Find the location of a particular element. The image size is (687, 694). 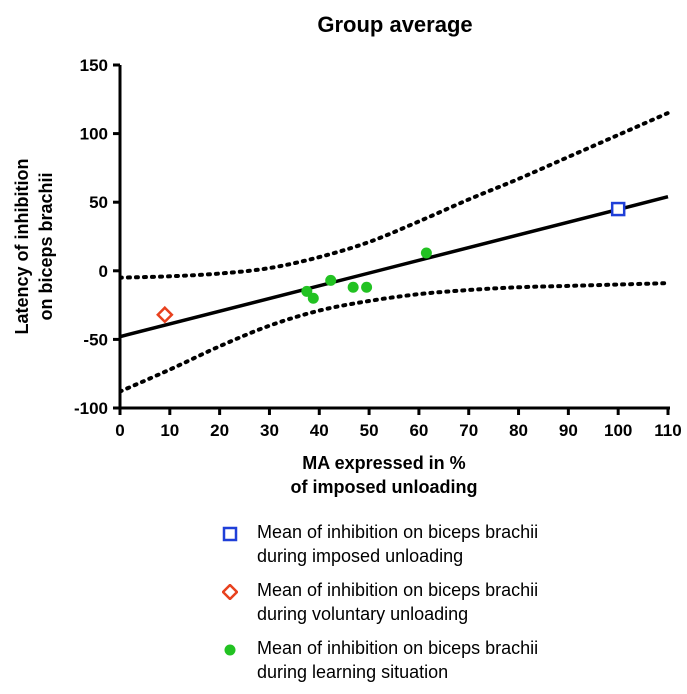

x-tick-label: 20 is located at coordinates (219, 430).